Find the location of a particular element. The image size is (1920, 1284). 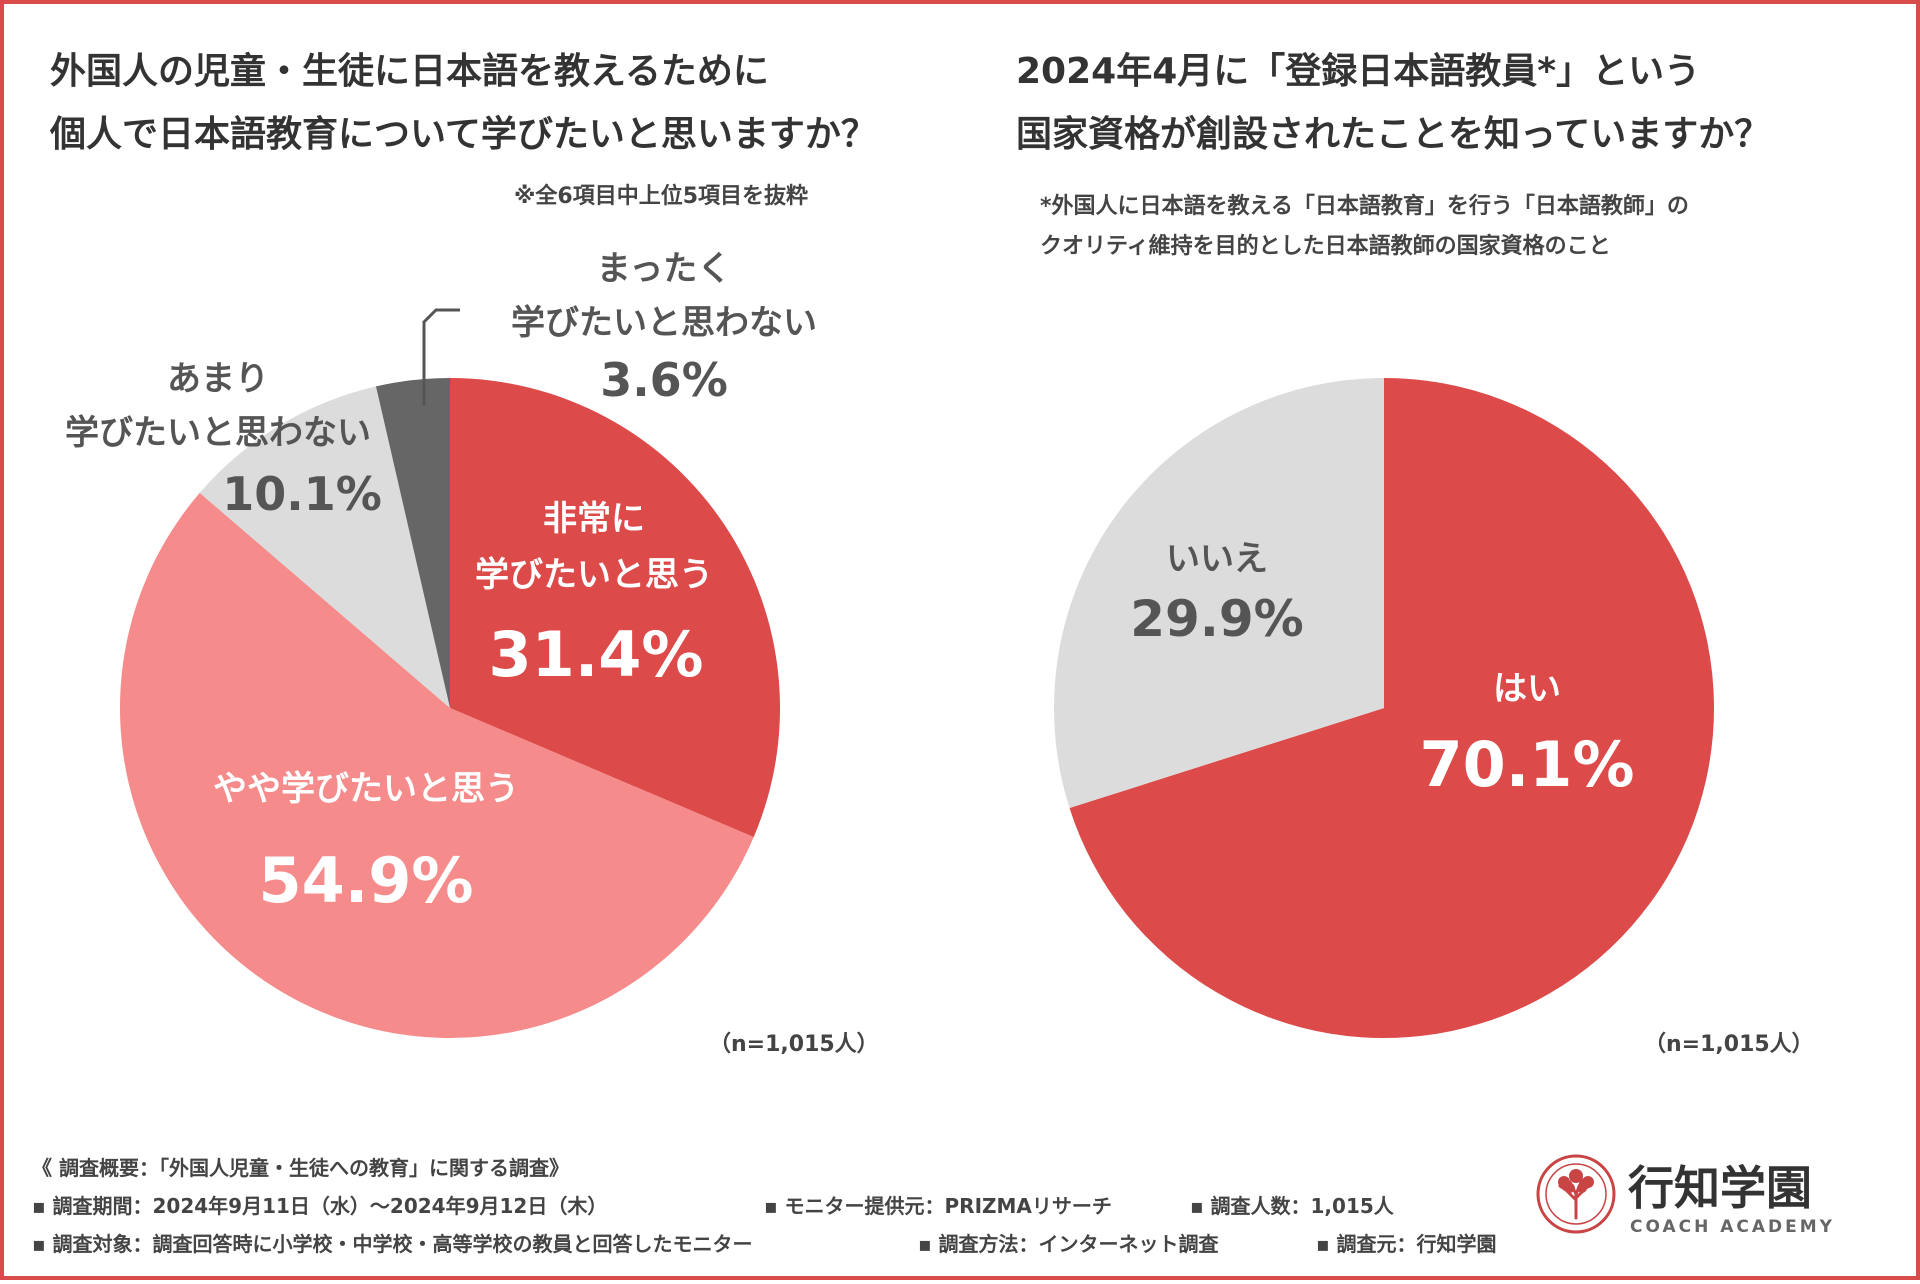

pie1-slice-1-label-0: いいえ is located at coordinates (1217, 559).